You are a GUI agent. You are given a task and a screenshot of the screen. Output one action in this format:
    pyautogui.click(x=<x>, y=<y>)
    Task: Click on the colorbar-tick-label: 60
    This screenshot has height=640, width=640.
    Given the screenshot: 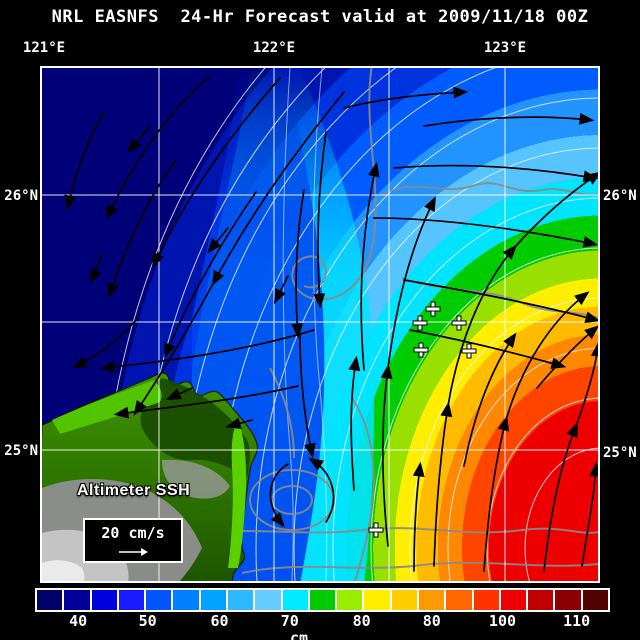 What is the action you would take?
    pyautogui.click(x=219, y=621)
    